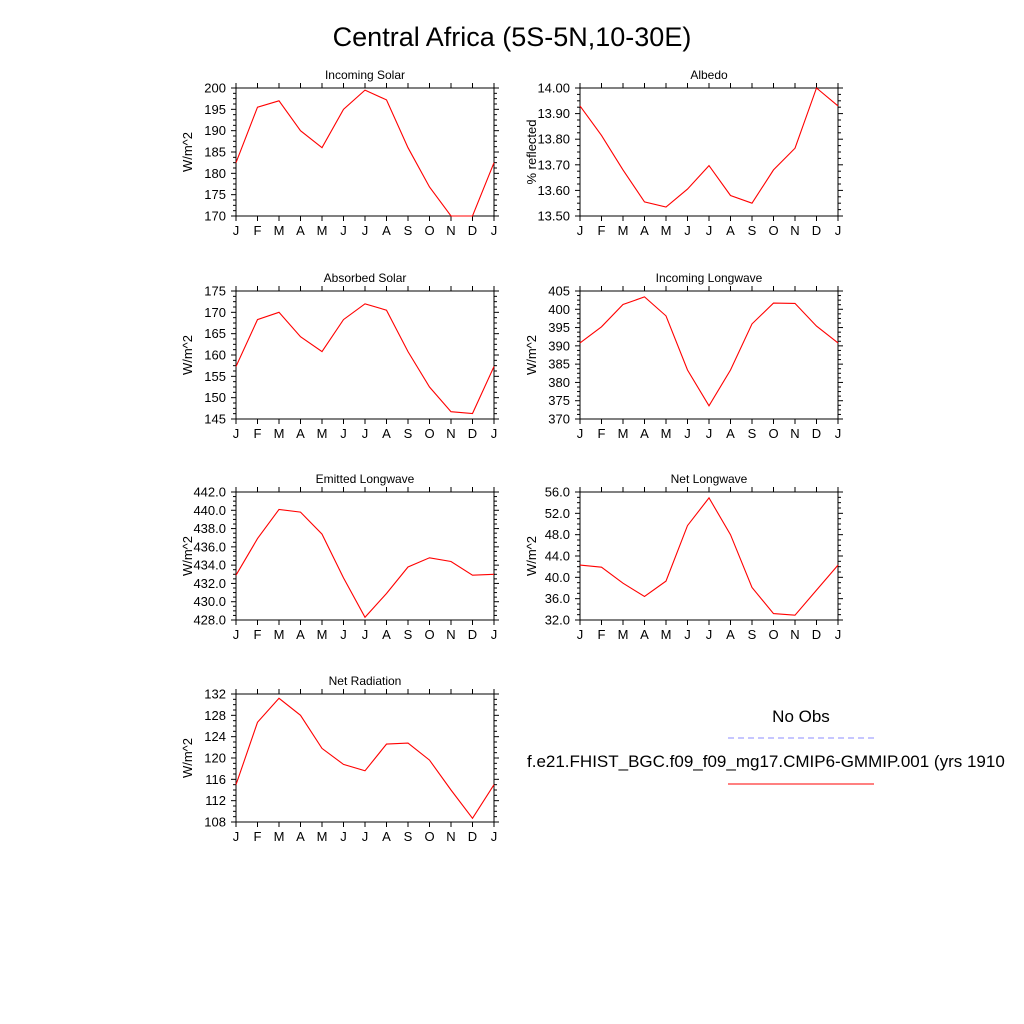 The image size is (1024, 1024). Describe the element at coordinates (553, 139) in the screenshot. I see `y-tick-label: 13.80` at that location.